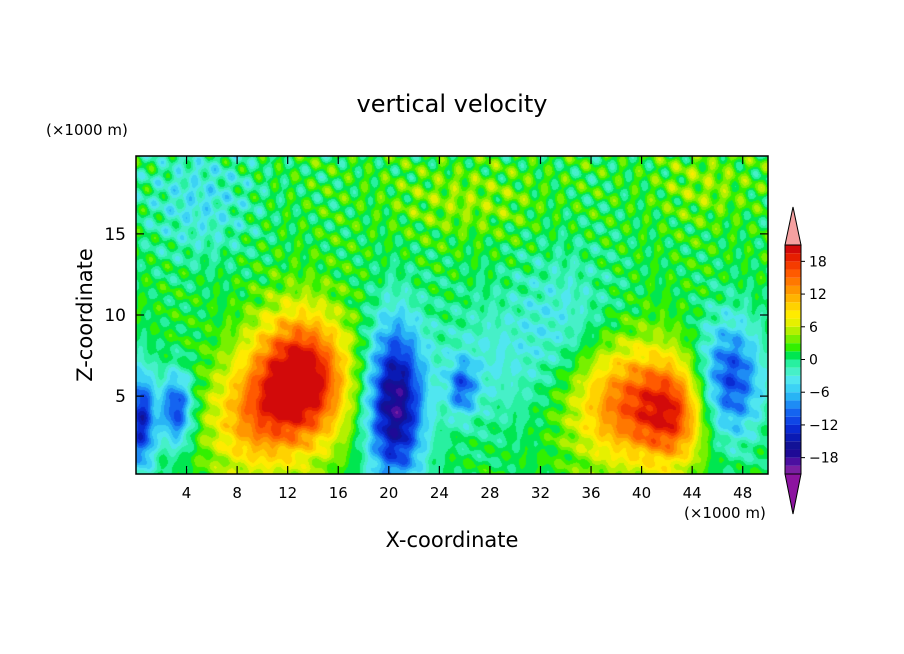 This screenshot has width=904, height=654. Describe the element at coordinates (115, 235) in the screenshot. I see `y-tick-label: 15` at that location.